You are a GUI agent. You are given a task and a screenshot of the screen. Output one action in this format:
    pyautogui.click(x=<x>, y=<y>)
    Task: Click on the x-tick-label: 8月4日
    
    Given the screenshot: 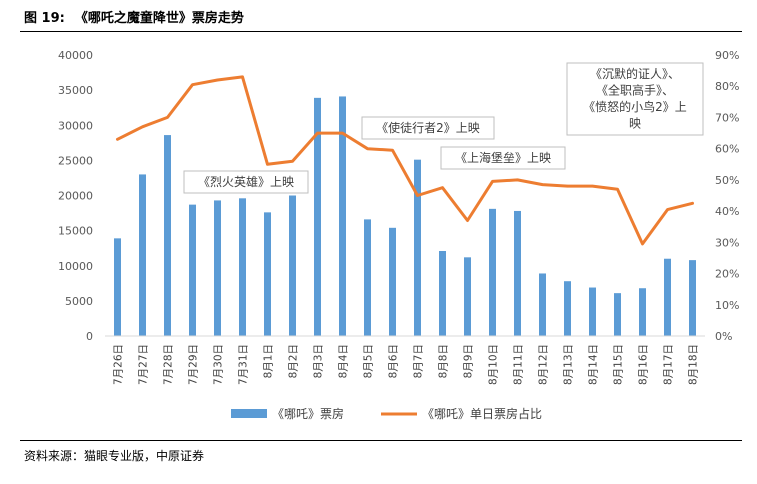 What is the action you would take?
    pyautogui.click(x=344, y=361)
    